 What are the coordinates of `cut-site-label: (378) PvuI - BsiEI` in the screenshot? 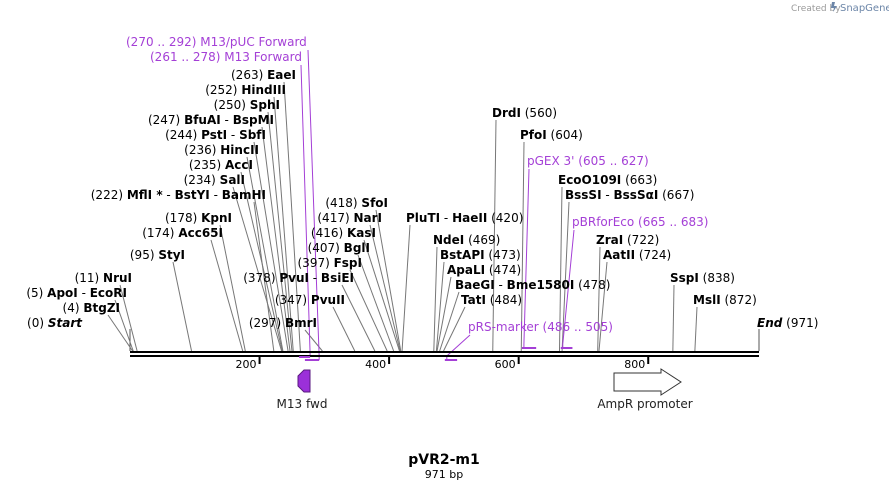 It's located at (298, 278).